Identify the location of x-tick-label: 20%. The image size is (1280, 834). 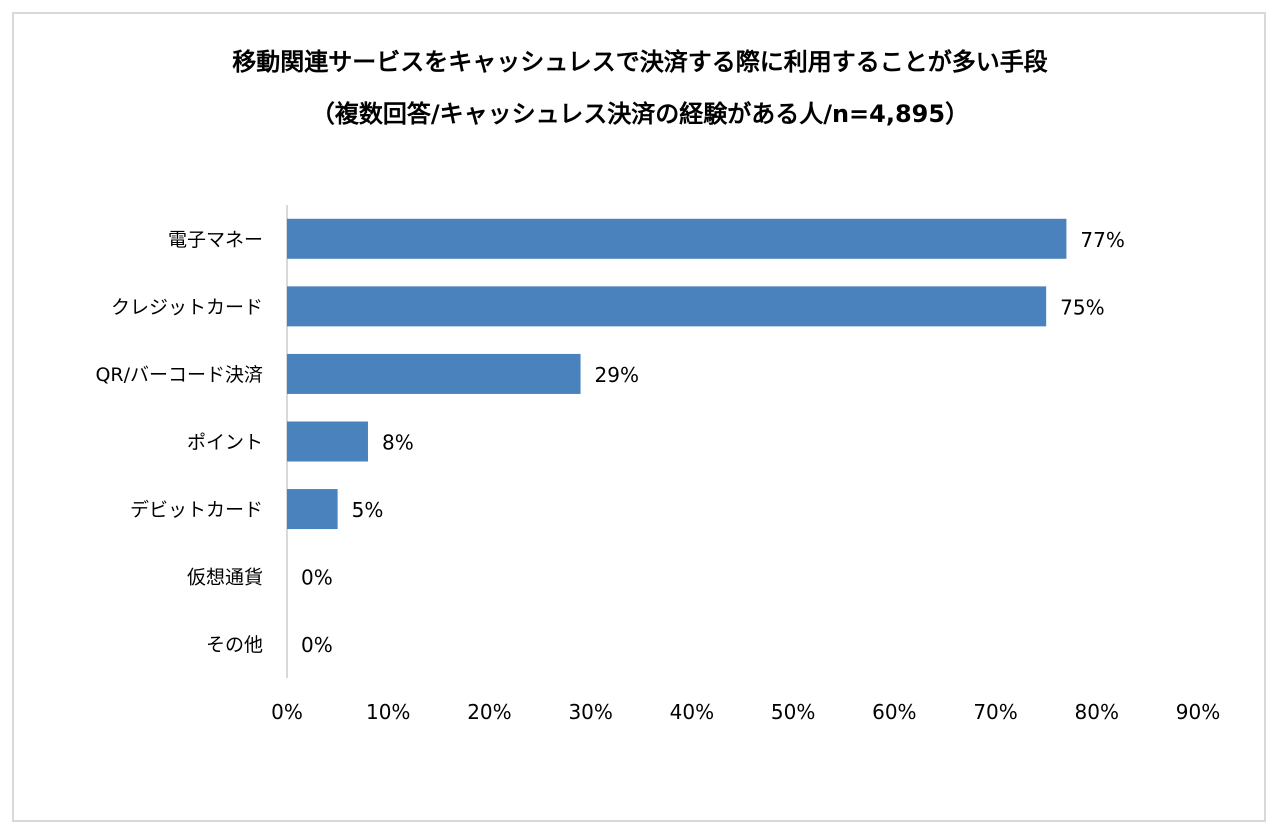
(489, 712).